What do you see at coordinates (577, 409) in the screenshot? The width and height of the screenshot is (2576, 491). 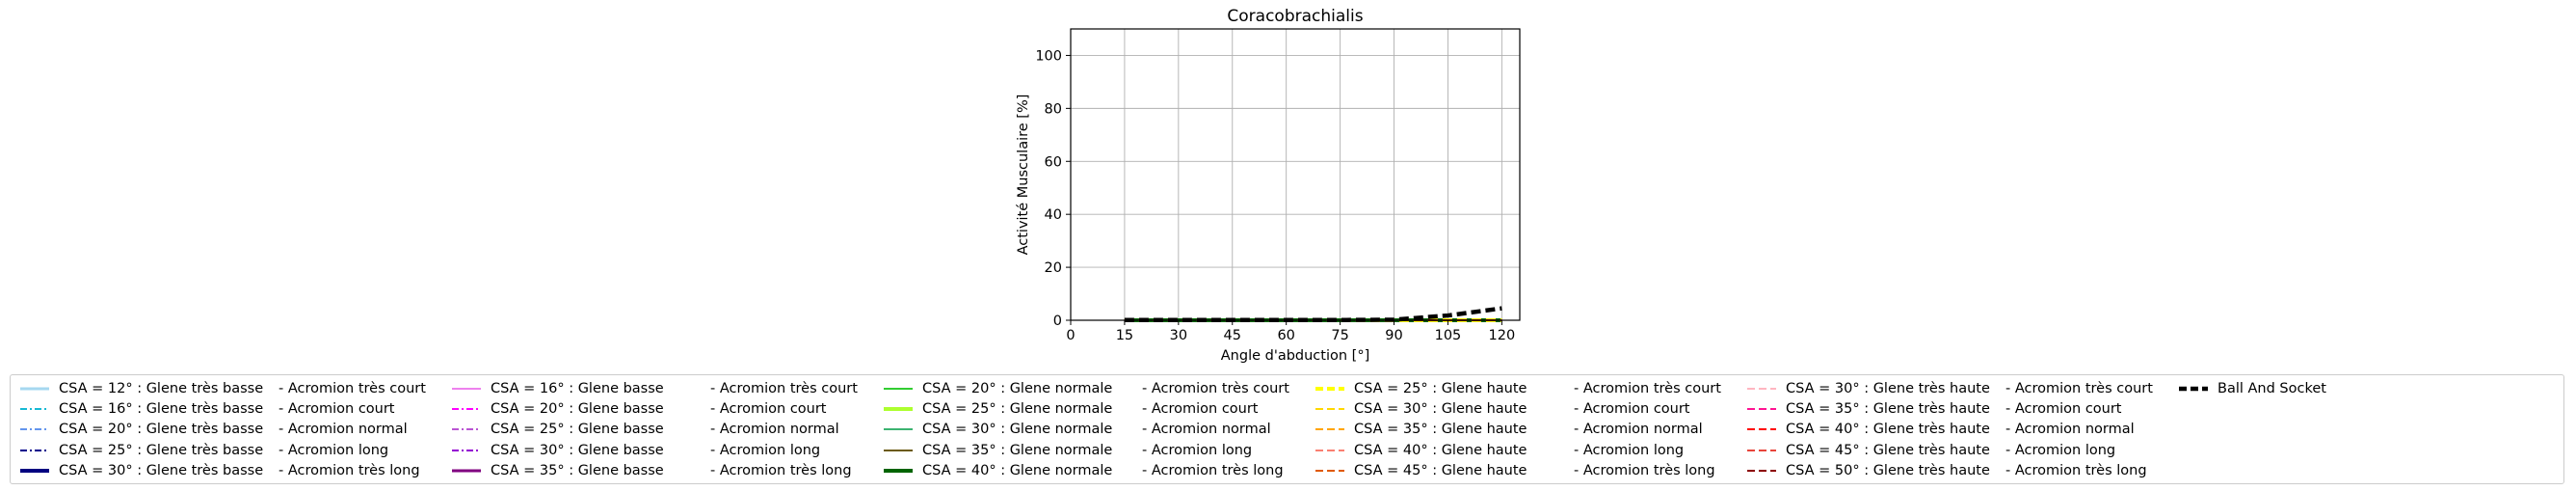 I see `legend-label: CSA = 20° : Glene basse` at bounding box center [577, 409].